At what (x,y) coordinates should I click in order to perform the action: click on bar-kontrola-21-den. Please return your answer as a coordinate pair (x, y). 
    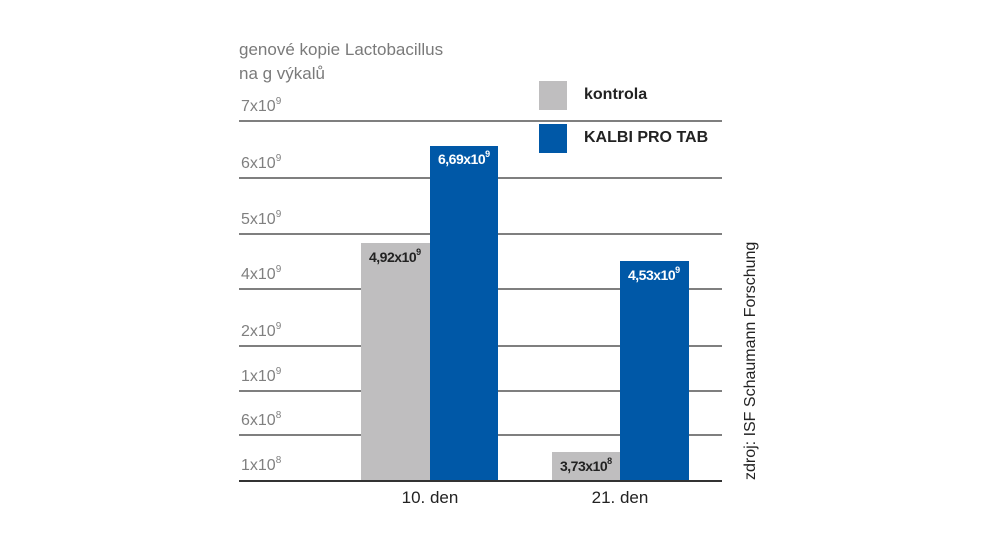
    Looking at the image, I should click on (586, 466).